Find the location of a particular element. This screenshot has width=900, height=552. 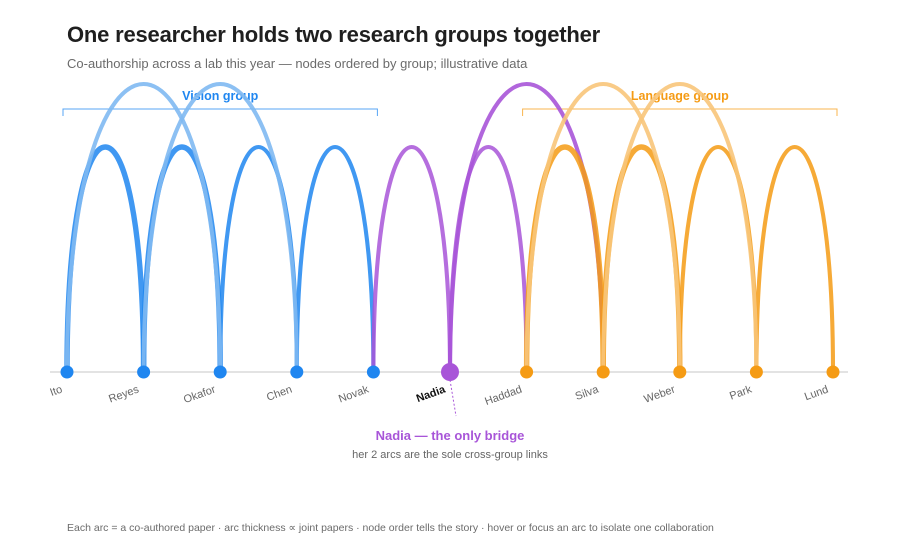

arc-reyes-okafor is located at coordinates (181, 259).